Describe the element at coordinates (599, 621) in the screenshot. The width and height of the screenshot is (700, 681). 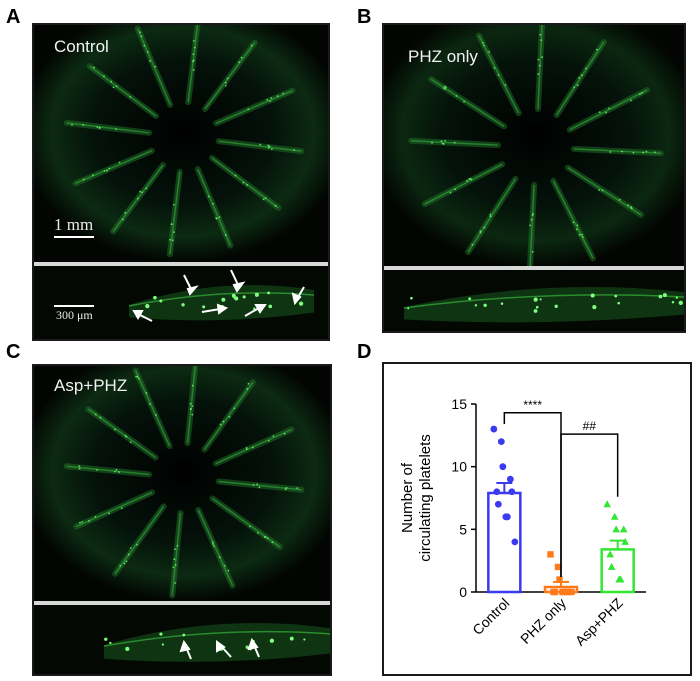
I see `x-tick-label: Asp+PHZ` at that location.